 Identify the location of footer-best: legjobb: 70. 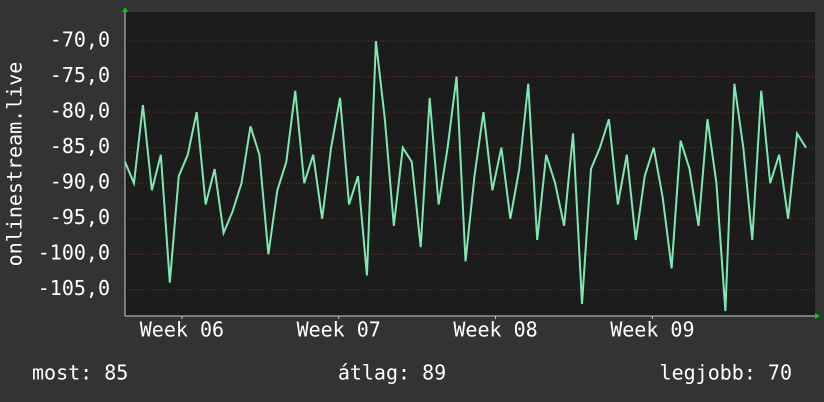
(726, 373).